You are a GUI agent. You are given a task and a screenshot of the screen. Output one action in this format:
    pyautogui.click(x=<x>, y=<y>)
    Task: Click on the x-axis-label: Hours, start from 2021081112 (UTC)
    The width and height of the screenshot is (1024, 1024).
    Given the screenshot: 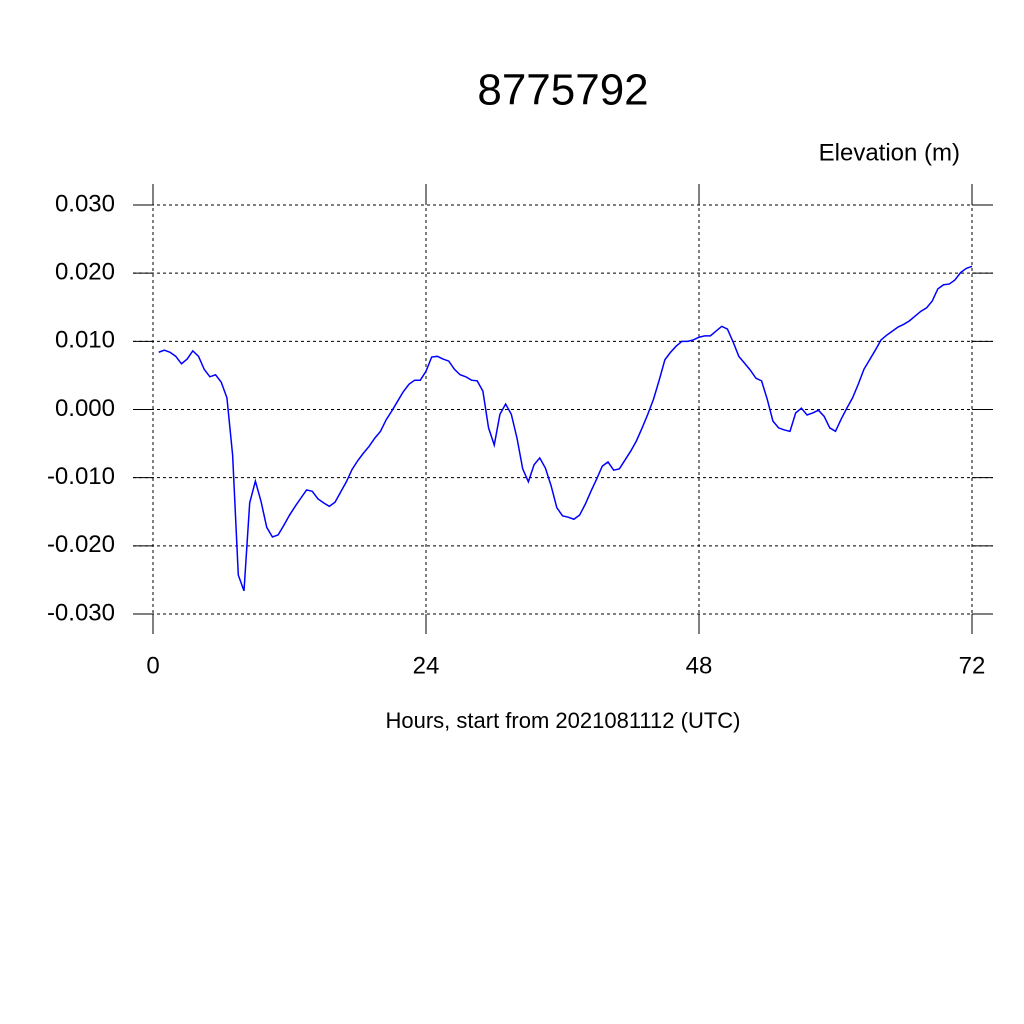 What is the action you would take?
    pyautogui.click(x=563, y=720)
    